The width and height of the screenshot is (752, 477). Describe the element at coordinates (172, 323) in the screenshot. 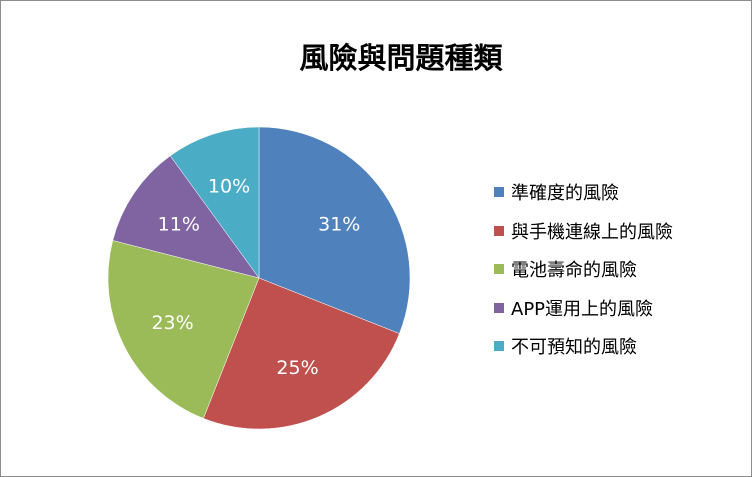

I see `slice-label-3: 23%` at that location.